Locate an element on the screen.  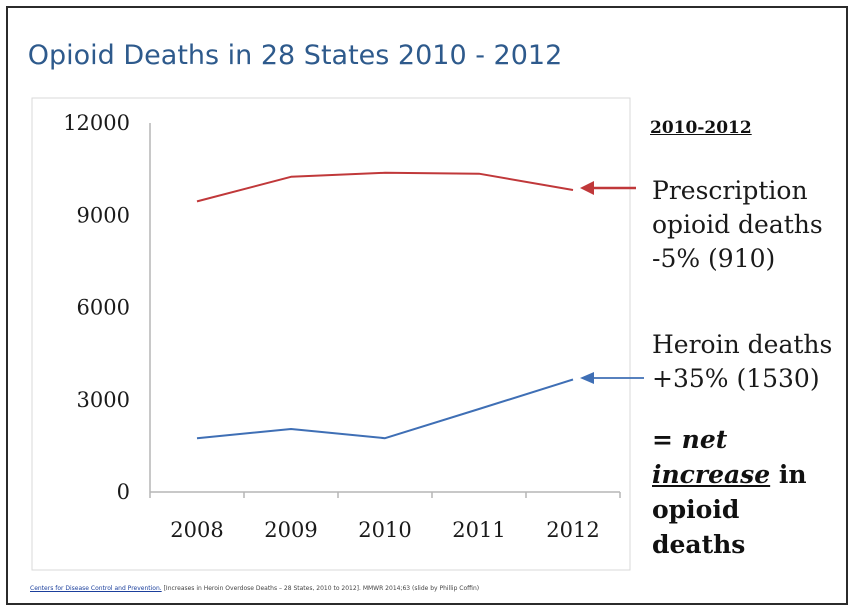
y-tick-label: 6000 is located at coordinates (103, 308).